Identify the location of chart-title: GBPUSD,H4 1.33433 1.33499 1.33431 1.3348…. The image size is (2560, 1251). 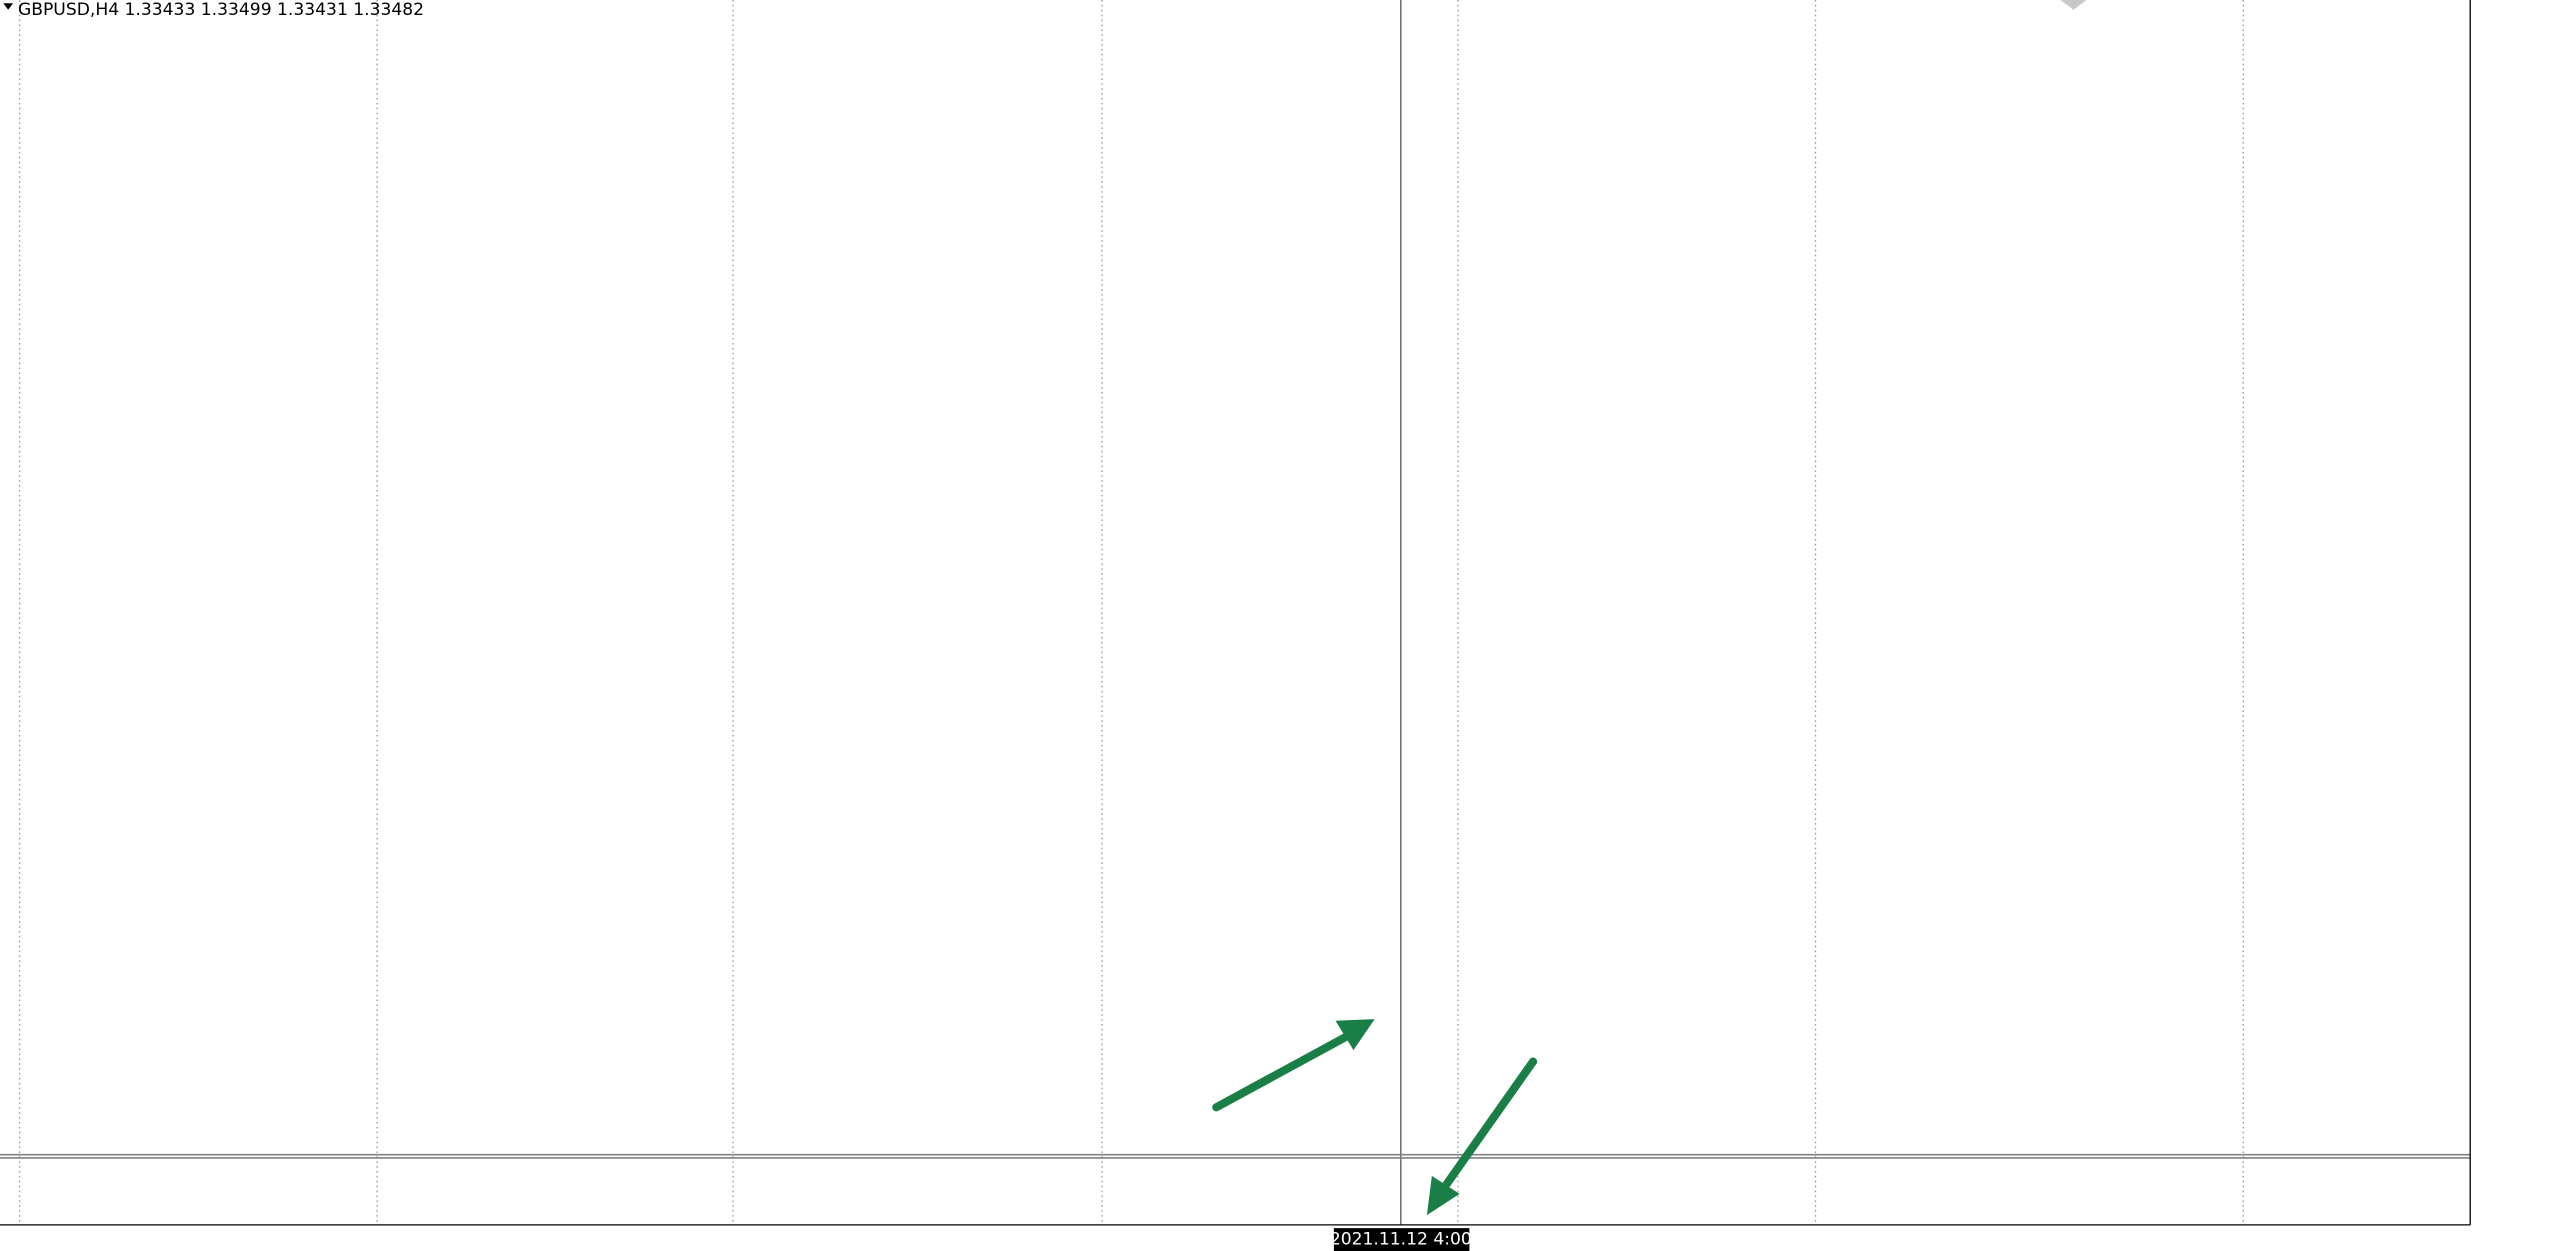
(221, 10).